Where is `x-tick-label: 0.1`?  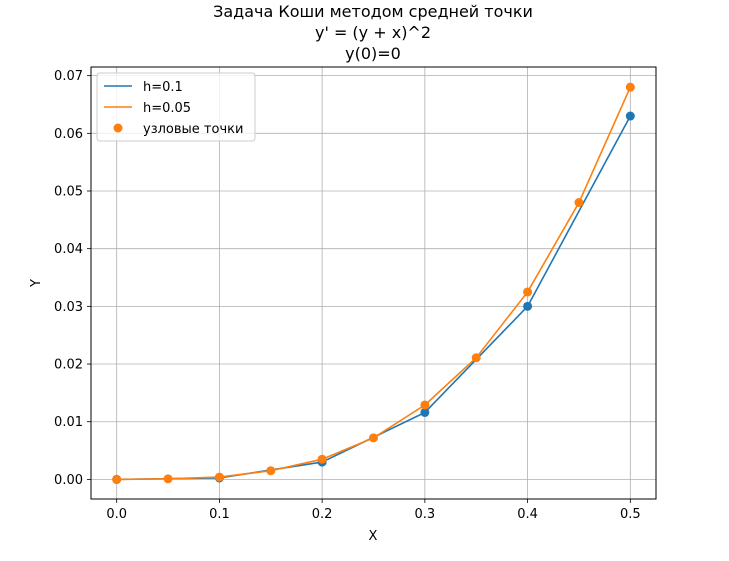
x-tick-label: 0.1 is located at coordinates (219, 514).